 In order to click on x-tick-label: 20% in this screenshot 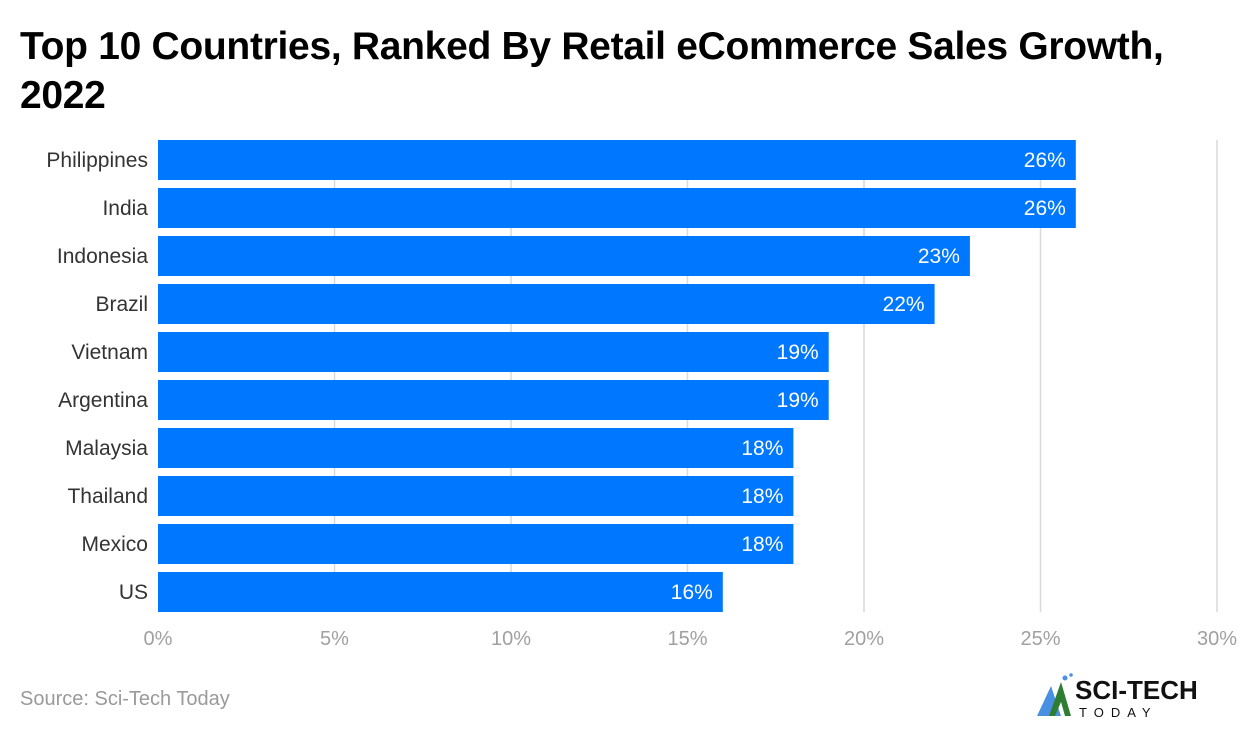, I will do `click(864, 639)`.